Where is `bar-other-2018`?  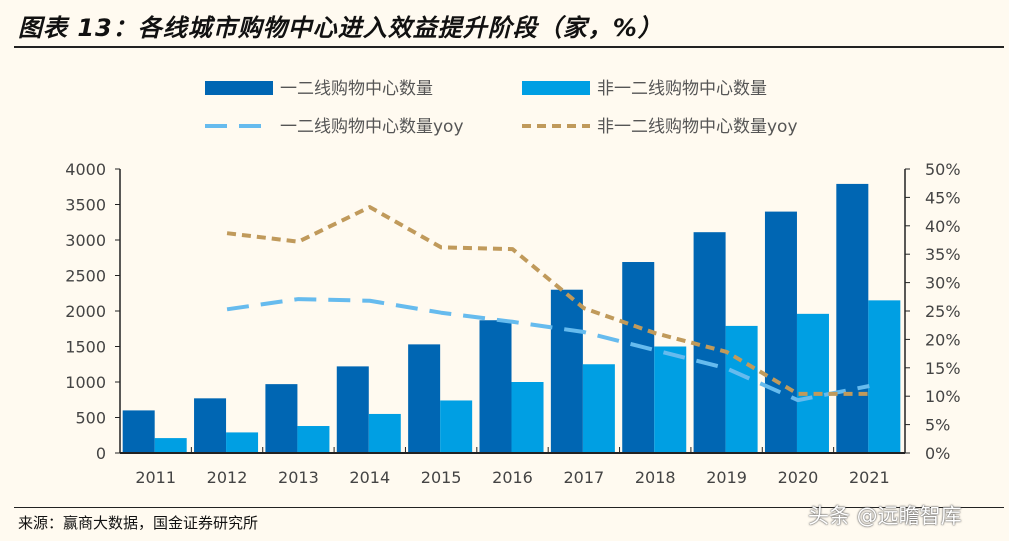 bar-other-2018 is located at coordinates (670, 399).